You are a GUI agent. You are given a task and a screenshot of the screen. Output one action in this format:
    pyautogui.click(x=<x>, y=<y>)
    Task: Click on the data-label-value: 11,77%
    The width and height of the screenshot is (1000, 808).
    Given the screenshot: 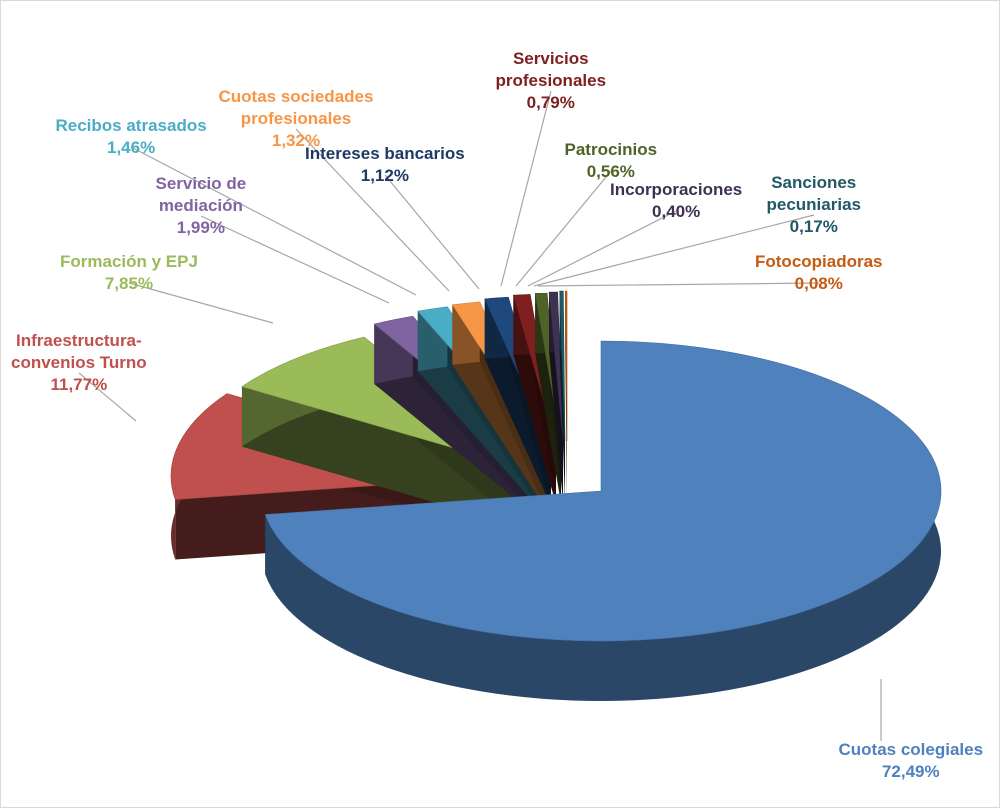 What is the action you would take?
    pyautogui.click(x=79, y=384)
    